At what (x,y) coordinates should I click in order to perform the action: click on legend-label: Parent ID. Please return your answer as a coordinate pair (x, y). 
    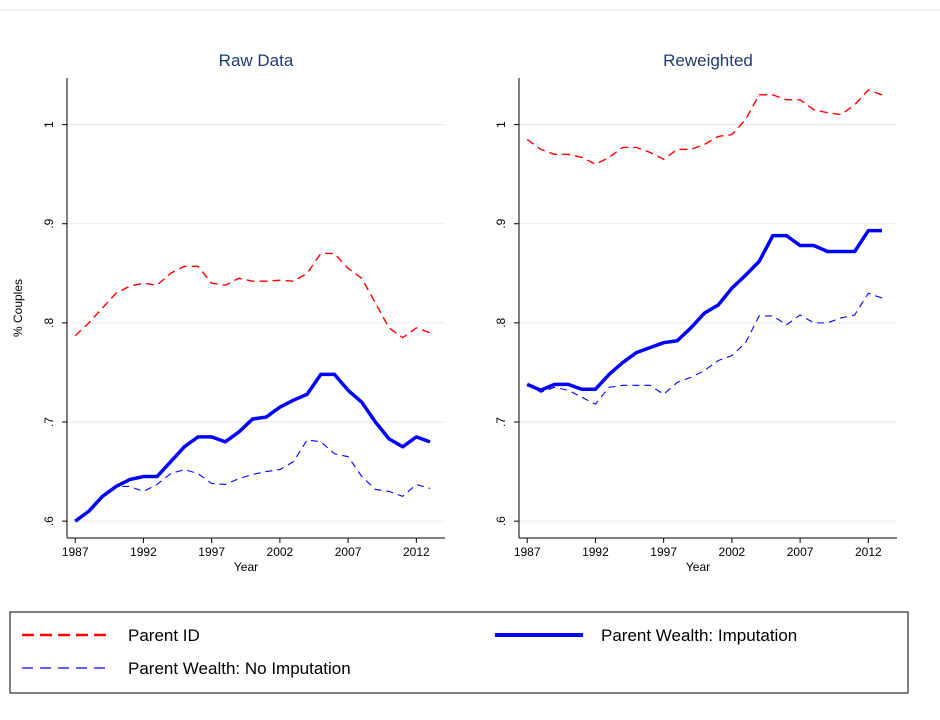
    Looking at the image, I should click on (164, 635).